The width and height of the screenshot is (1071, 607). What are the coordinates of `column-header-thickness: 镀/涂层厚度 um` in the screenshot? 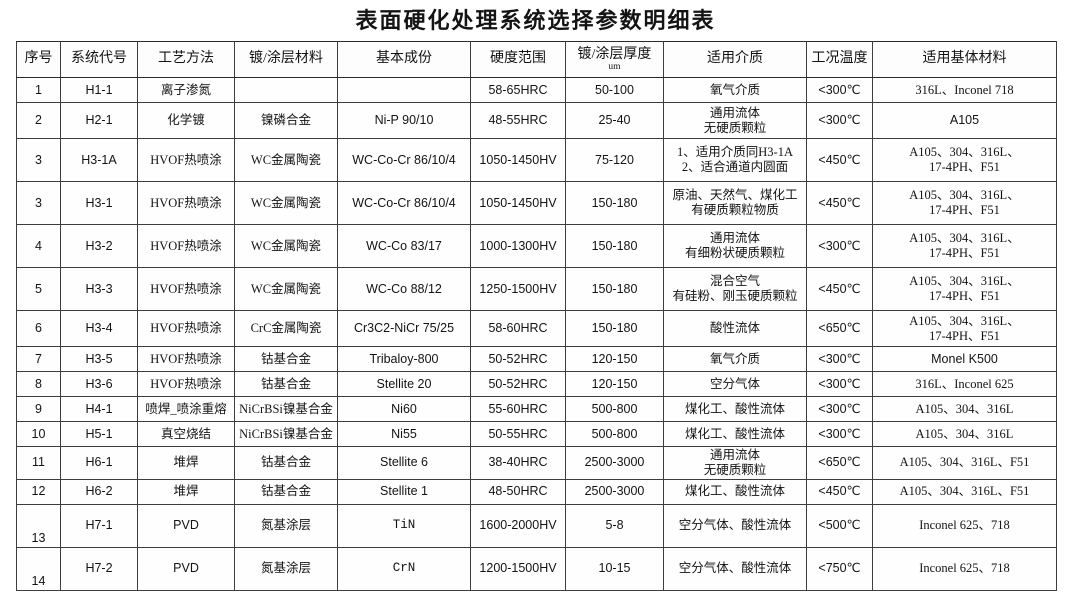 It's located at (614, 59).